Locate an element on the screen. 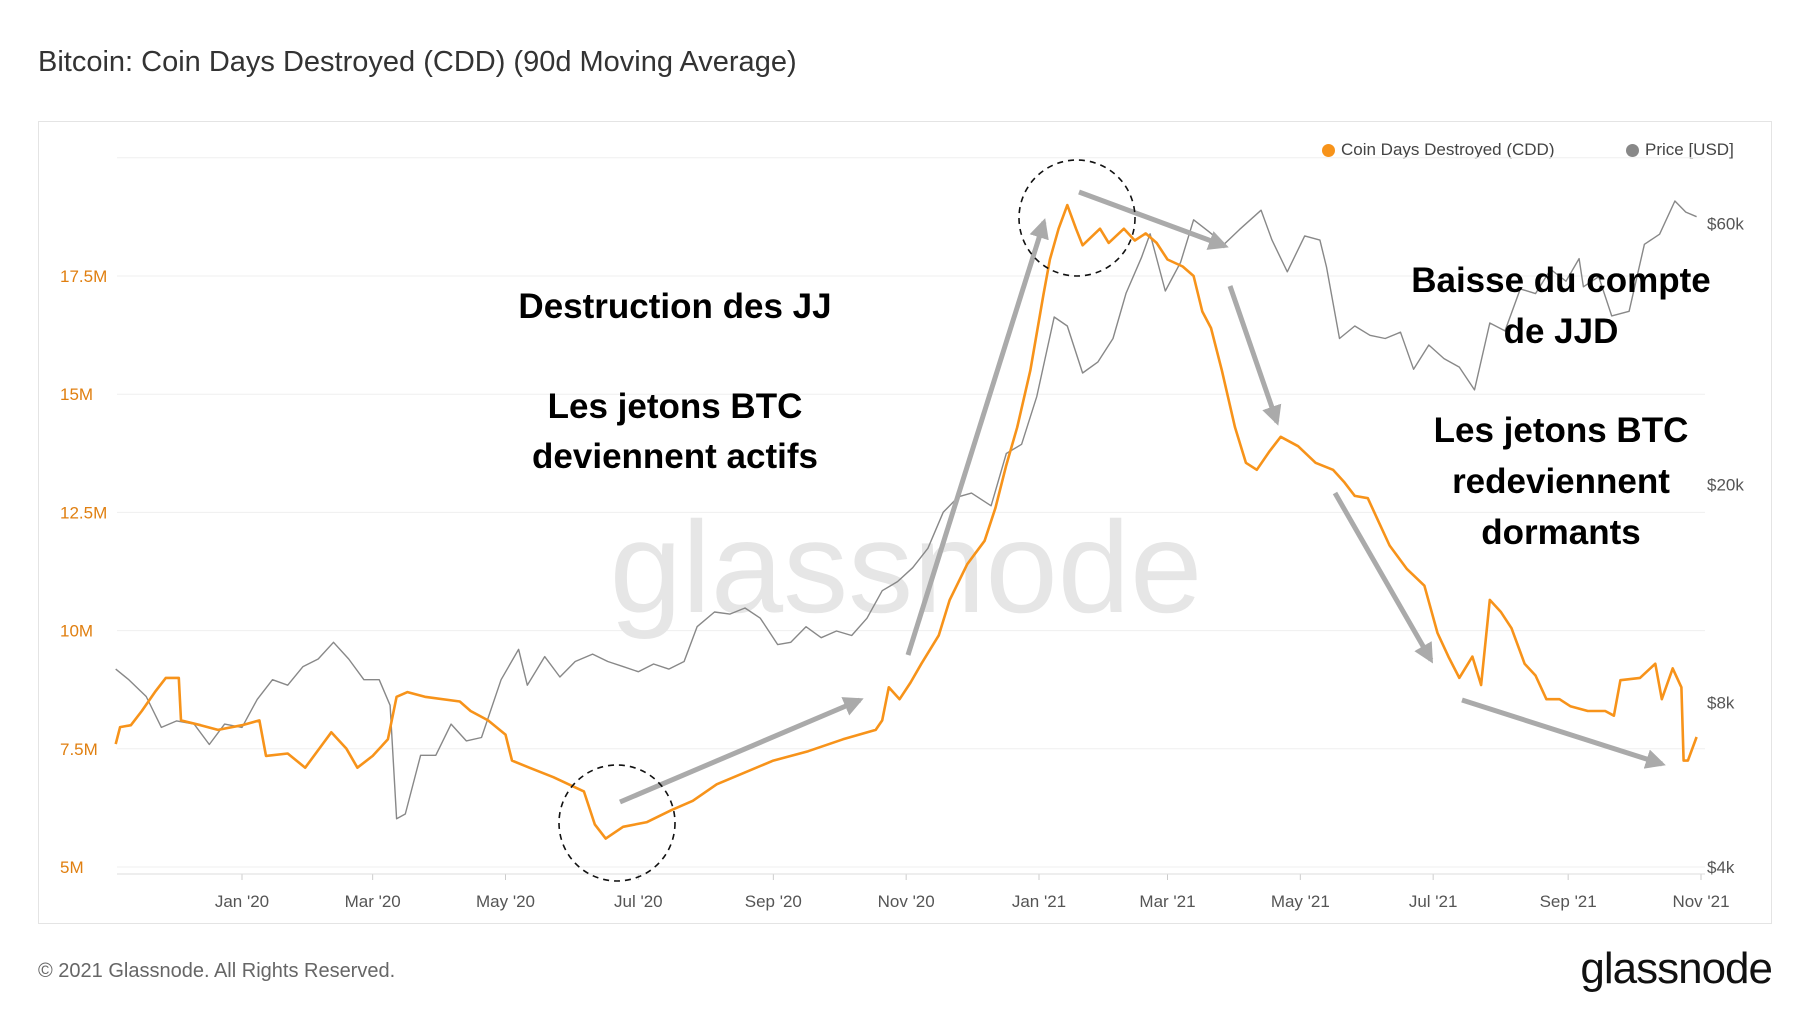  annotation-text: dormants is located at coordinates (1560, 532).